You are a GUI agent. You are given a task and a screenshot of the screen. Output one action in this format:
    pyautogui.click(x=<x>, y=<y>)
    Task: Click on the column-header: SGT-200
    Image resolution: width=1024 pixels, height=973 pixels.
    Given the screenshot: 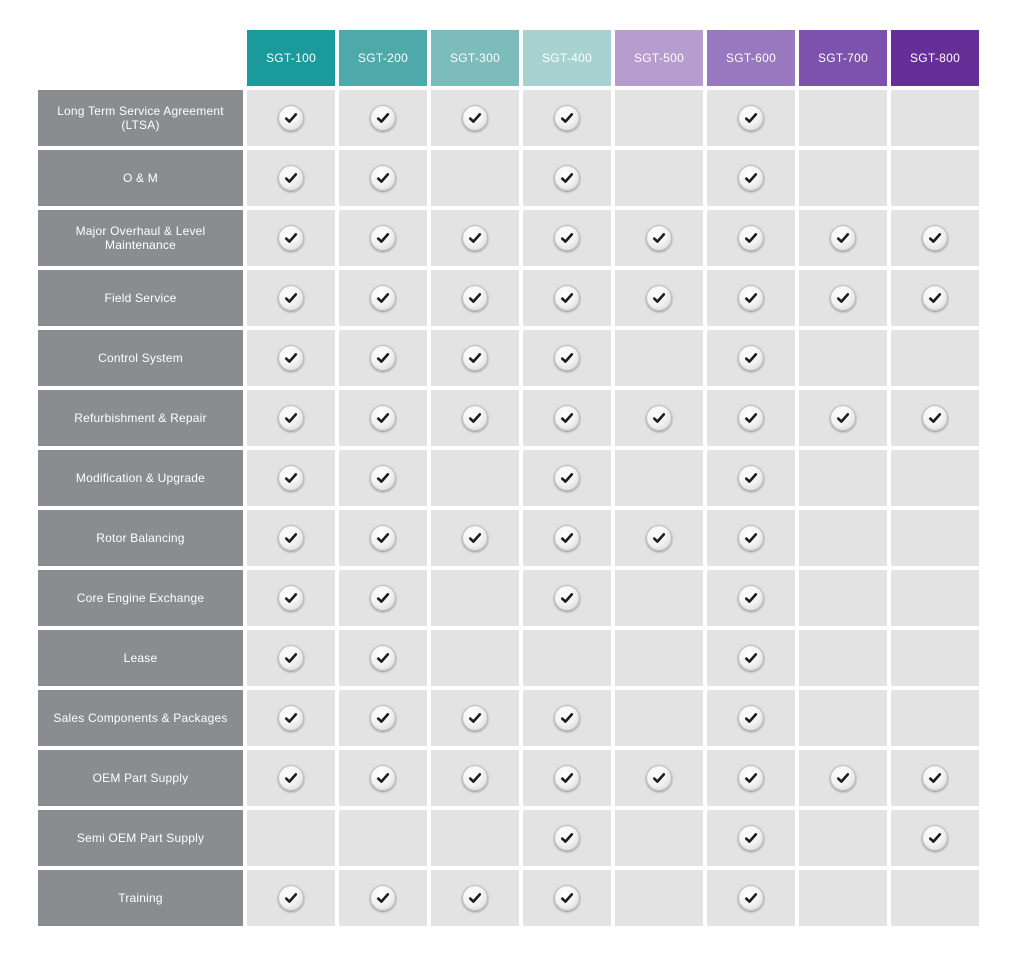 What is the action you would take?
    pyautogui.click(x=383, y=58)
    